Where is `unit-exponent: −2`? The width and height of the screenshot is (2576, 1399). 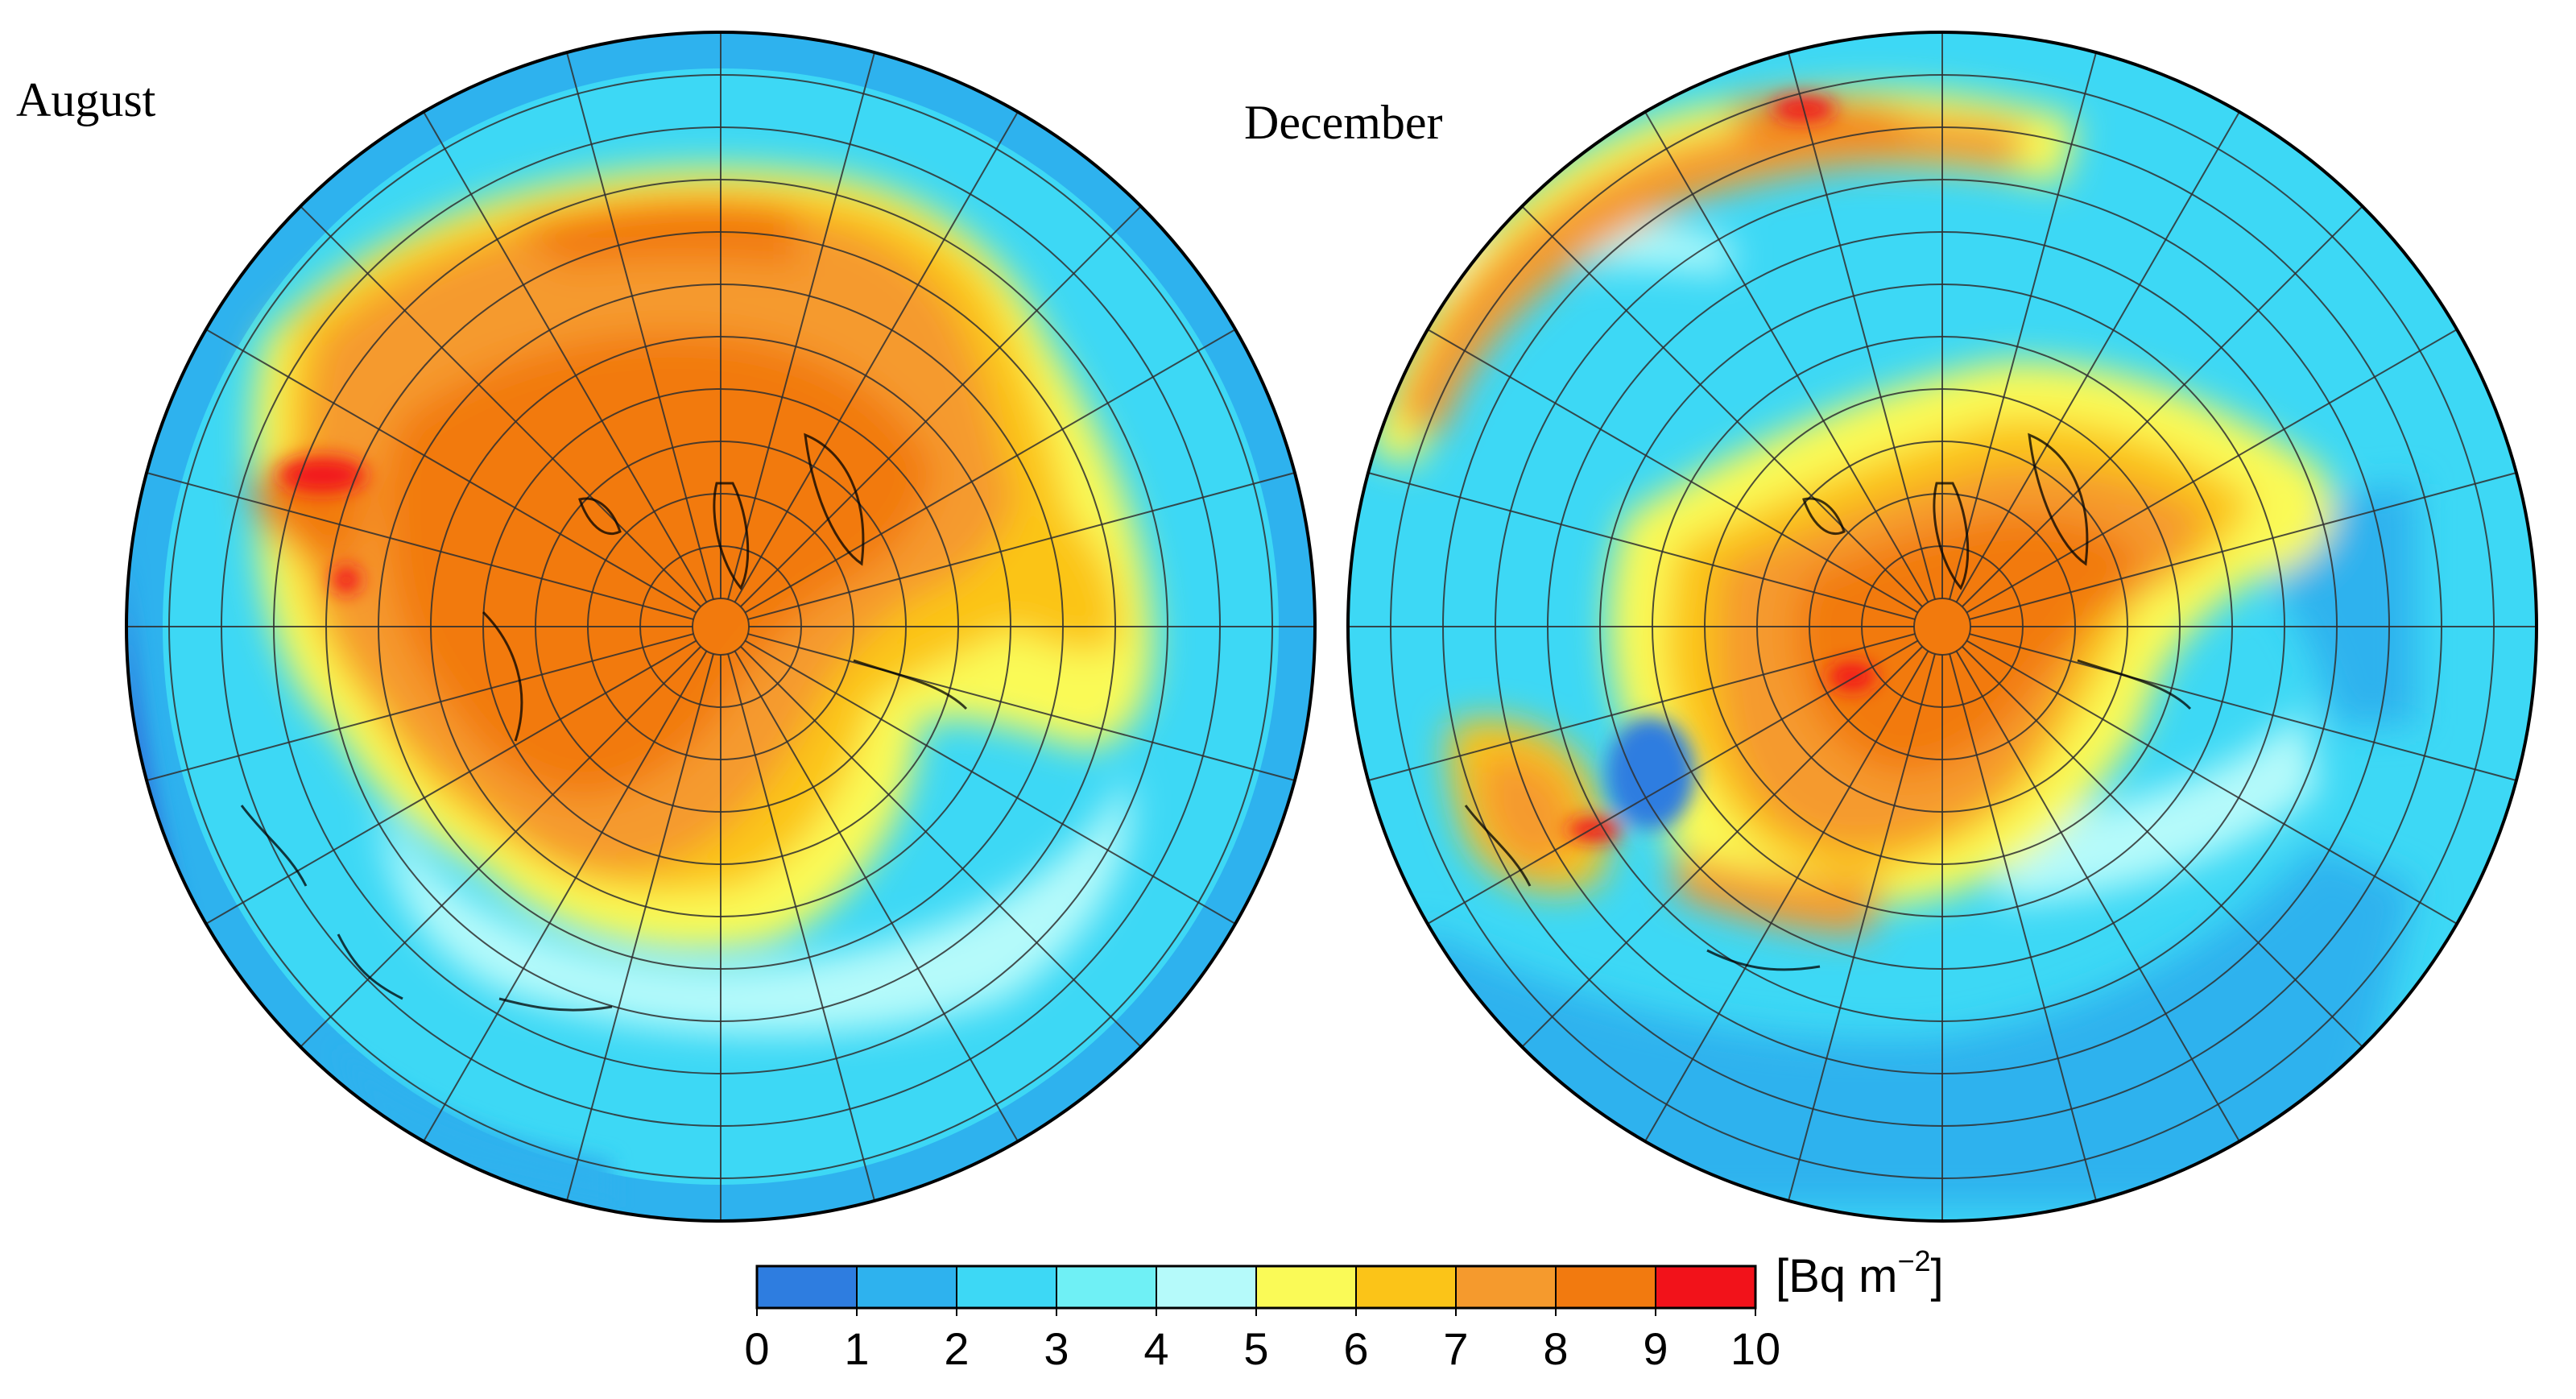
unit-exponent: −2 is located at coordinates (1914, 1260).